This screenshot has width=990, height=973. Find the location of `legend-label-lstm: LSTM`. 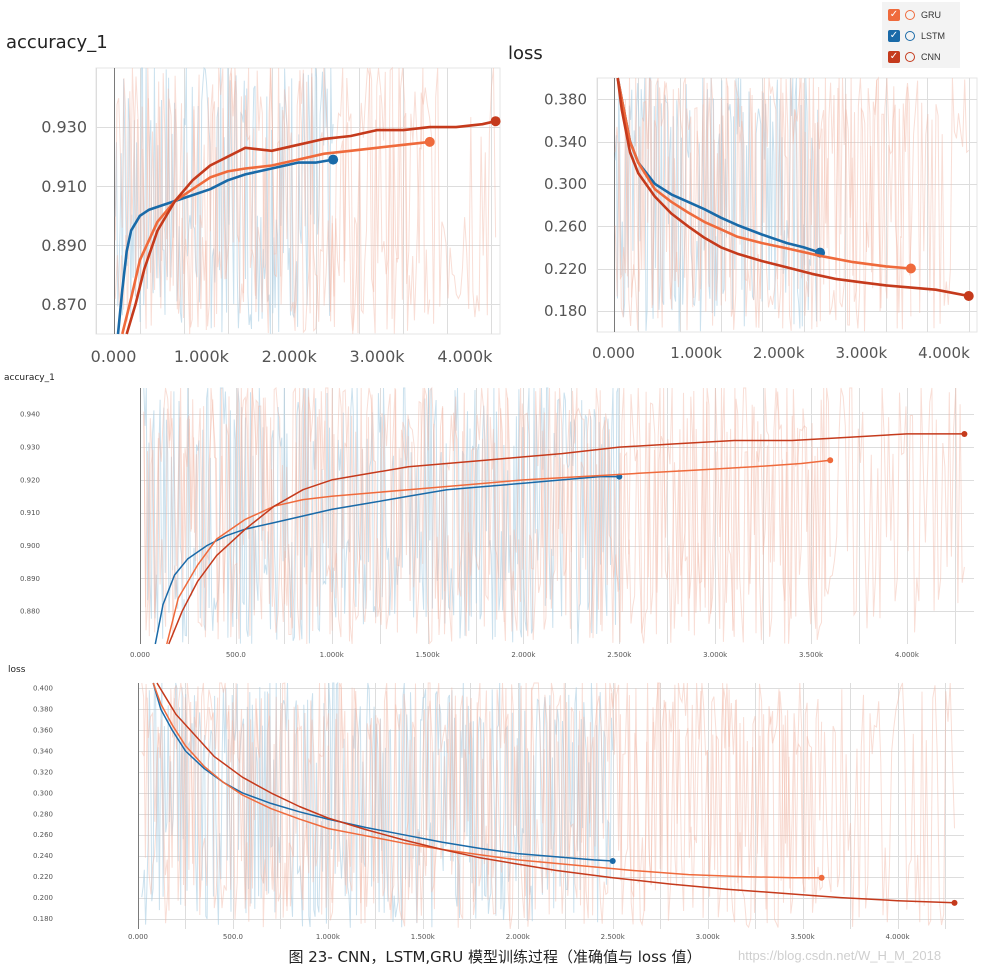

legend-label-lstm: LSTM is located at coordinates (933, 36).